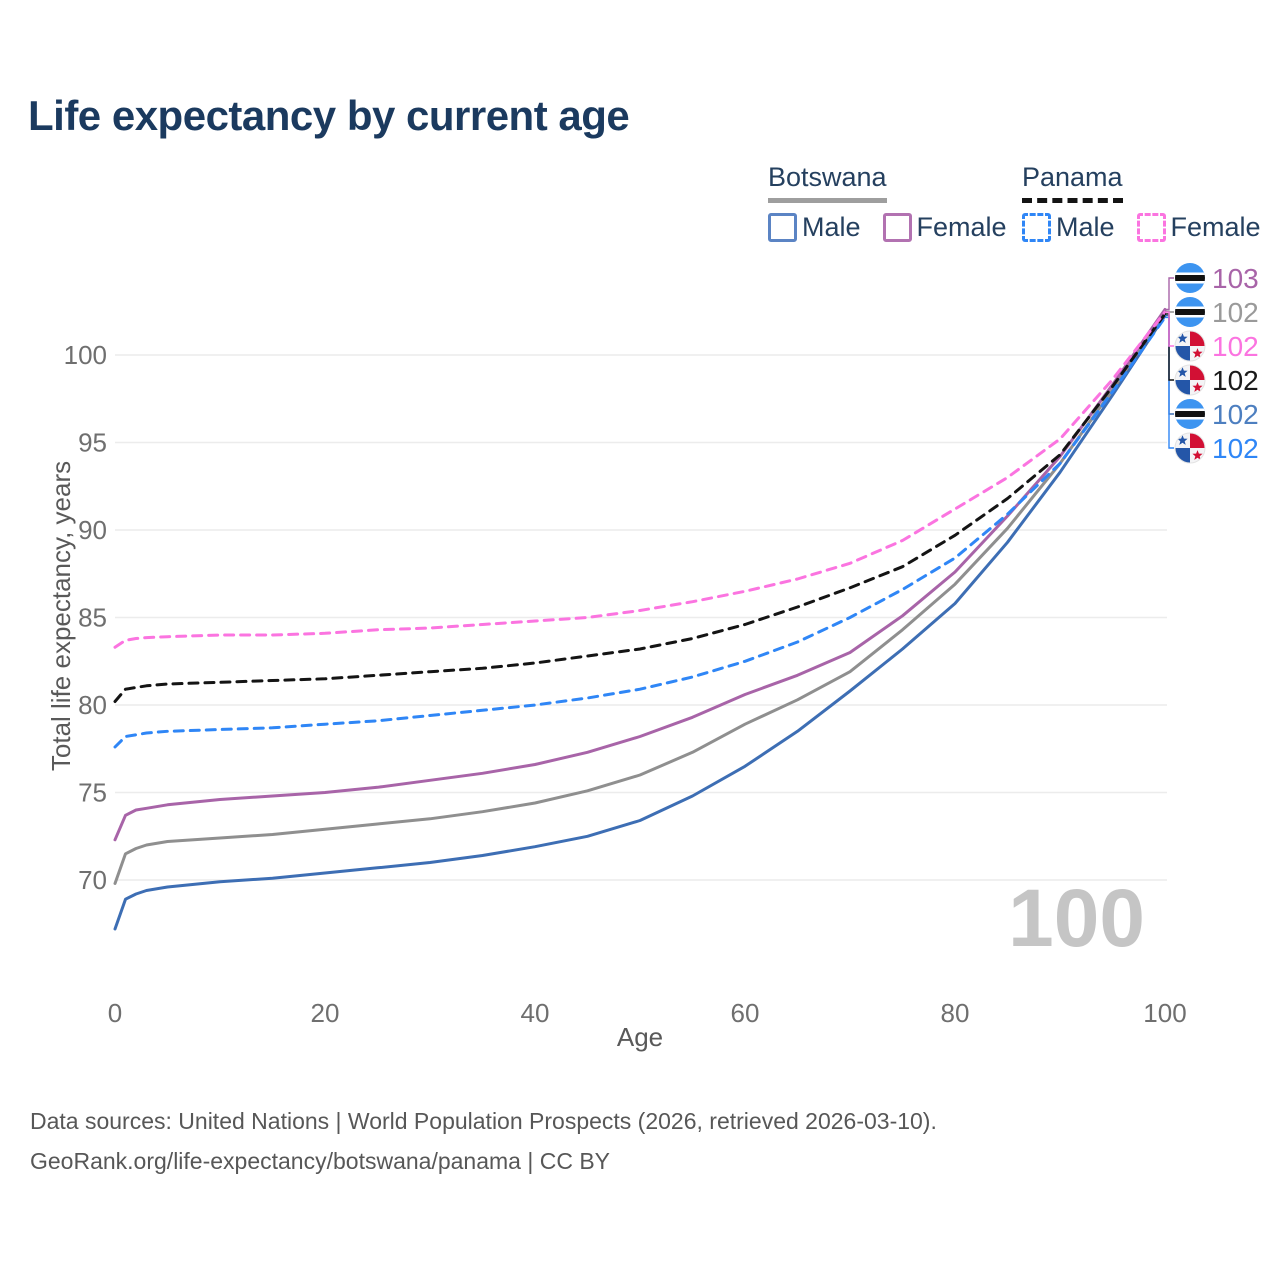 The width and height of the screenshot is (1280, 1280). What do you see at coordinates (1151, 202) in the screenshot?
I see `legend-group-panama: Panama Male Female` at bounding box center [1151, 202].